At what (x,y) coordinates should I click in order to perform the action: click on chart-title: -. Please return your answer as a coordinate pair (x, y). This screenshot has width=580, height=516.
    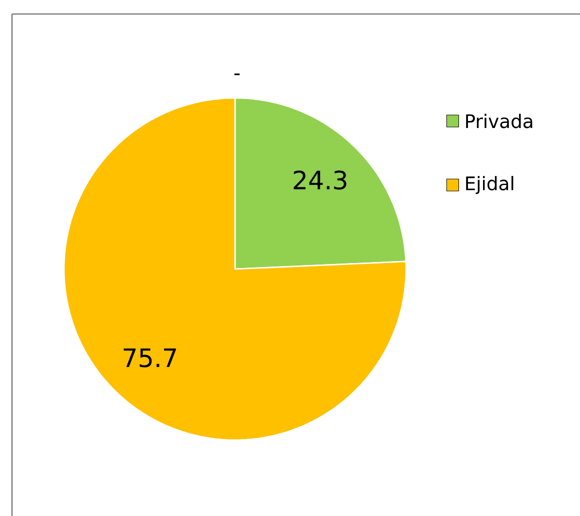
    Looking at the image, I should click on (237, 75).